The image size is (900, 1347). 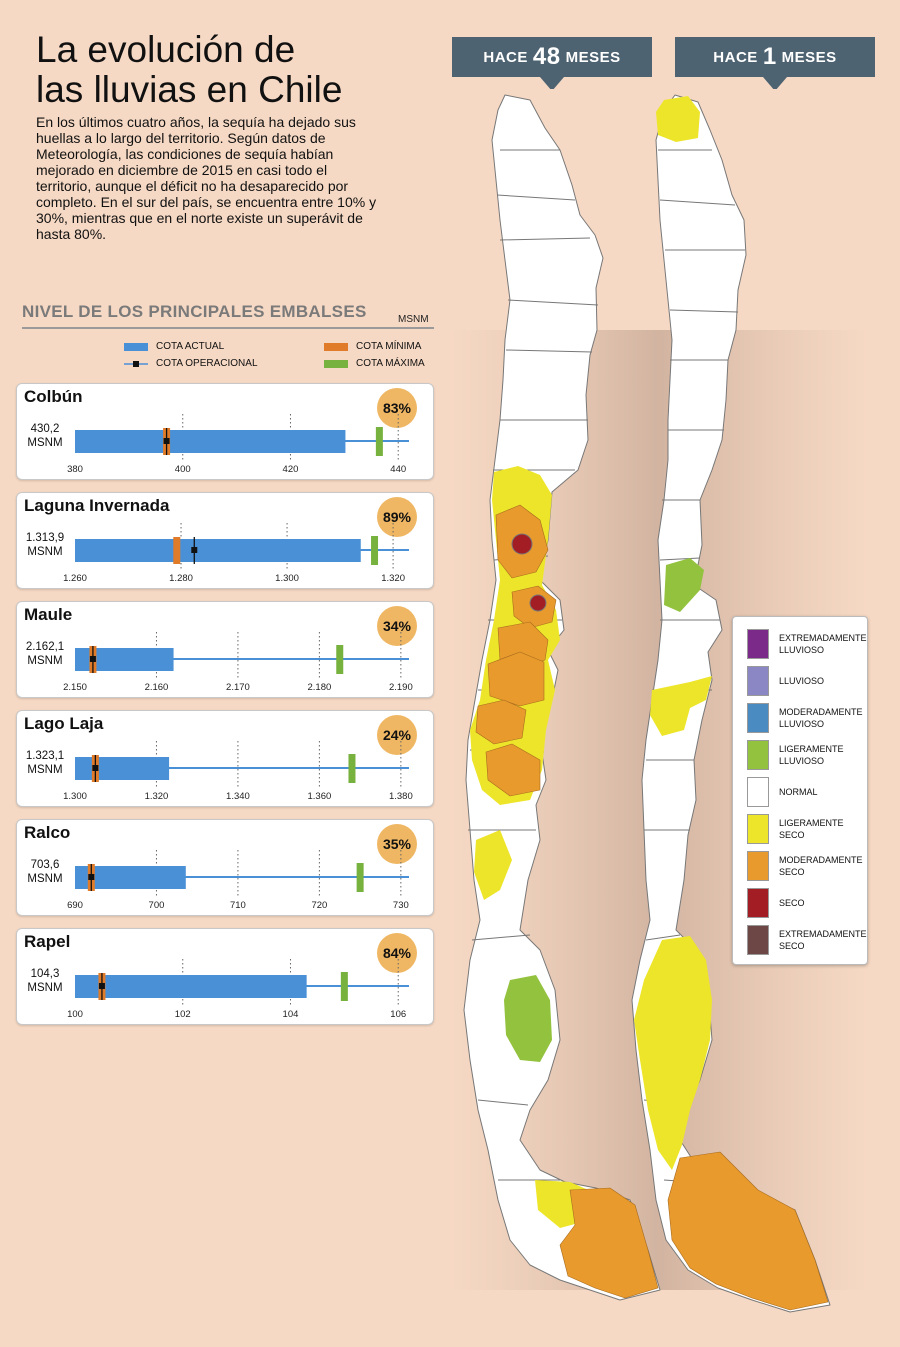 I want to click on banner-48-suffix: MESES, so click(x=593, y=57).